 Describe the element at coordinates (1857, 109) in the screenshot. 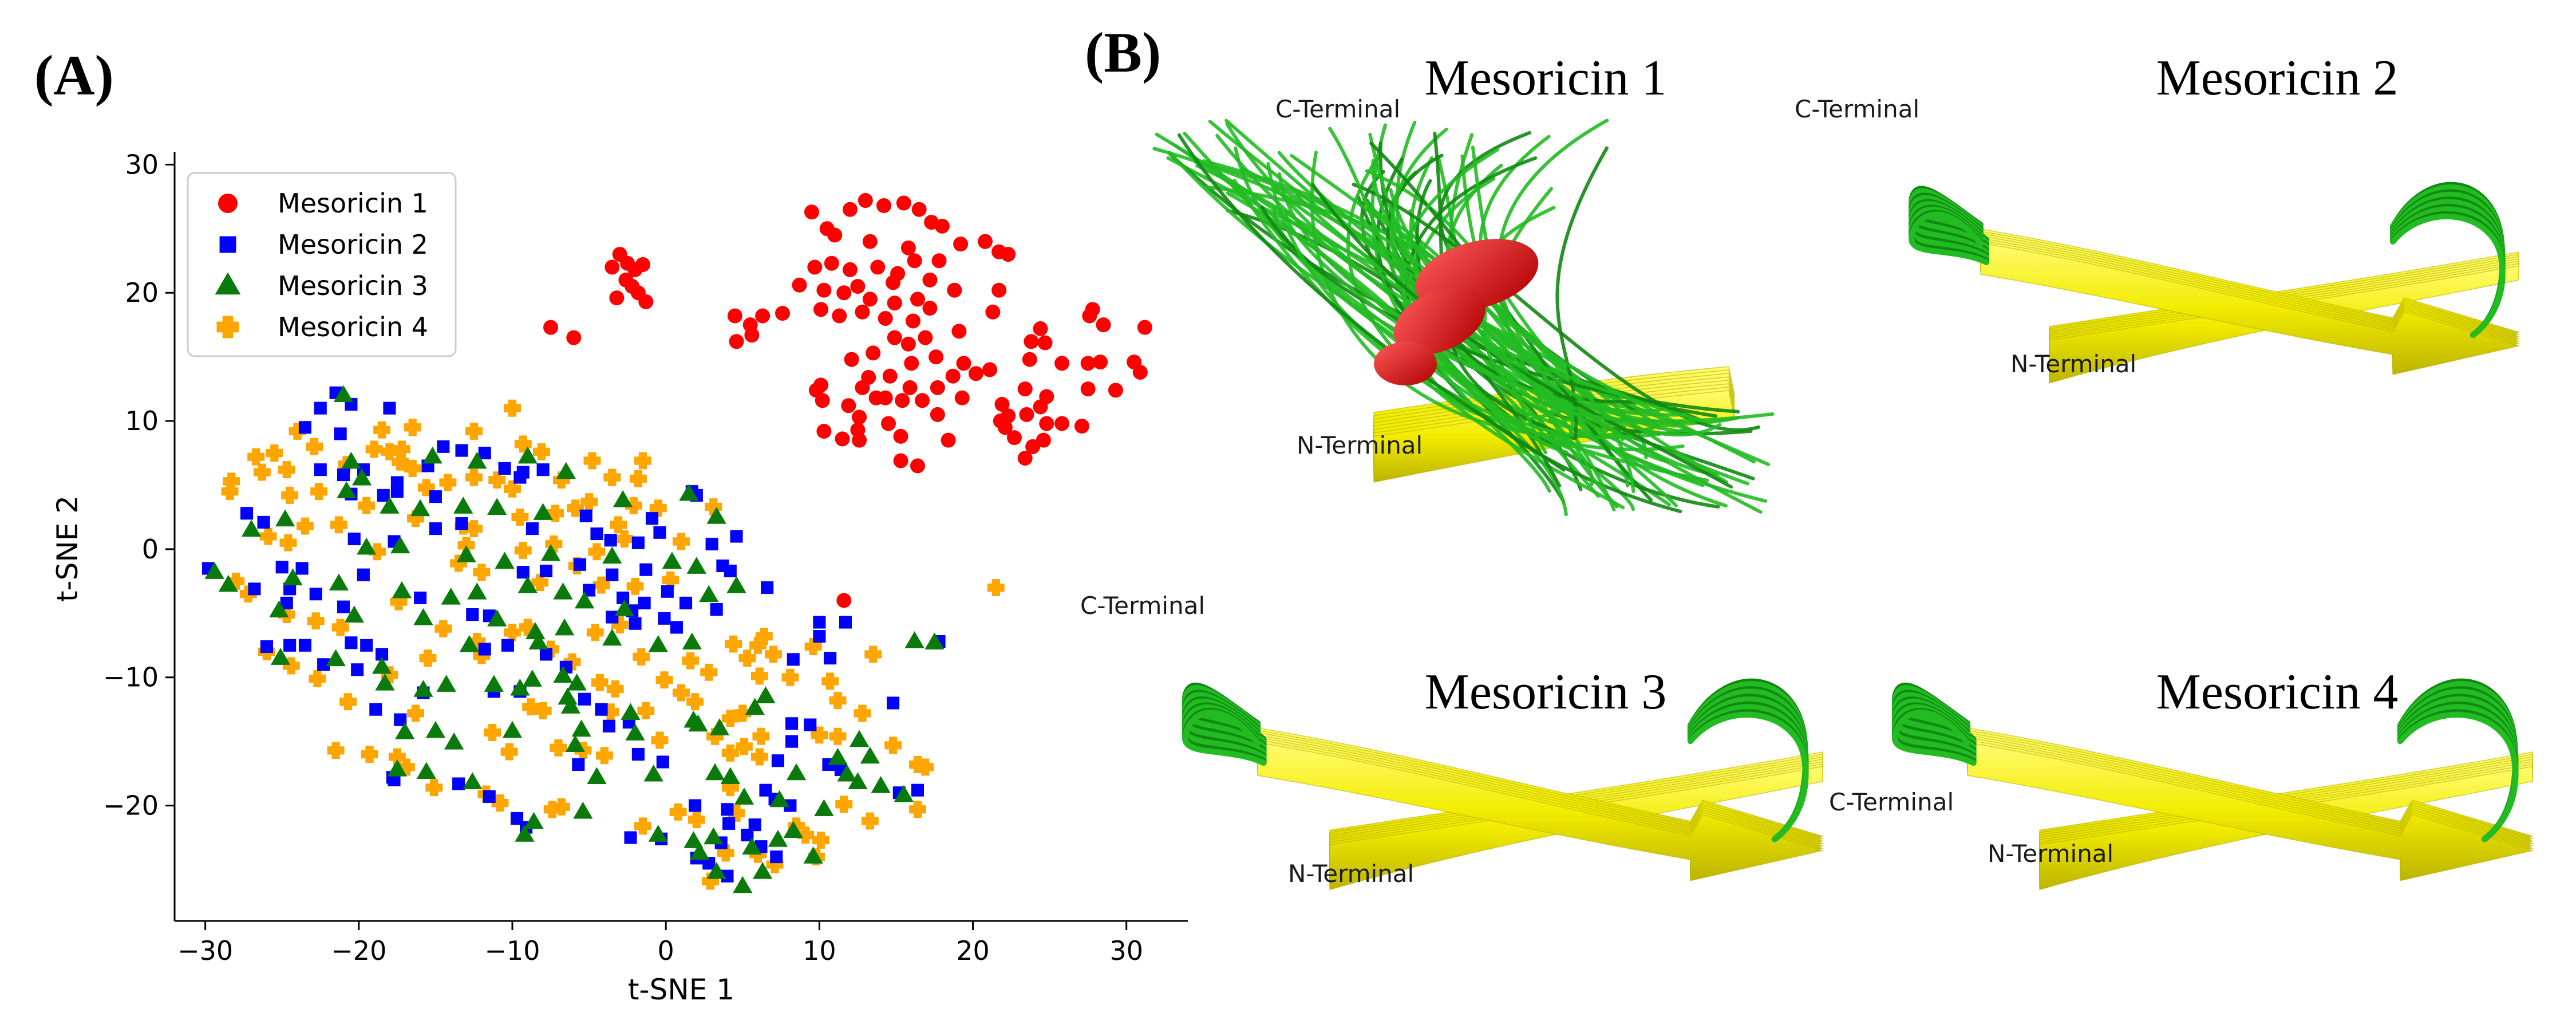

I see `mesoricin-2-c-terminal-label: C-Terminal` at that location.